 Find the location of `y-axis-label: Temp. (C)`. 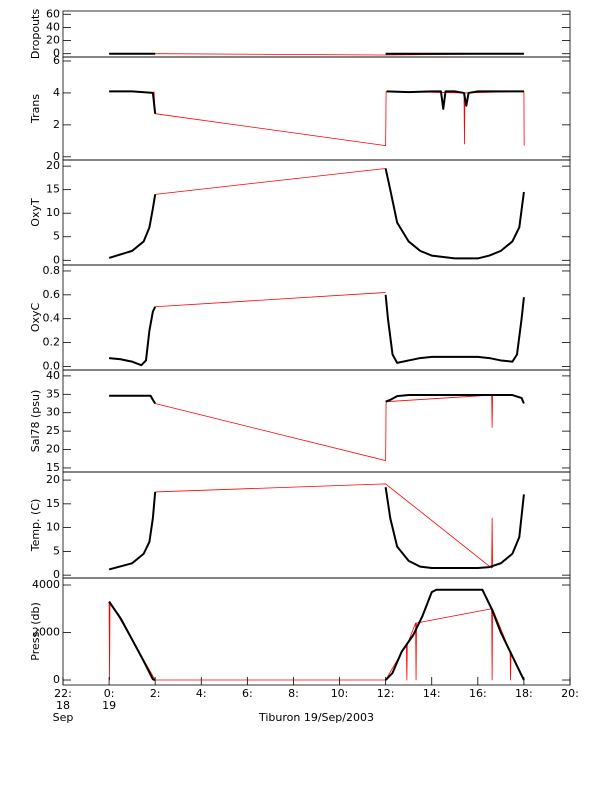

y-axis-label: Temp. (C) is located at coordinates (35, 526).